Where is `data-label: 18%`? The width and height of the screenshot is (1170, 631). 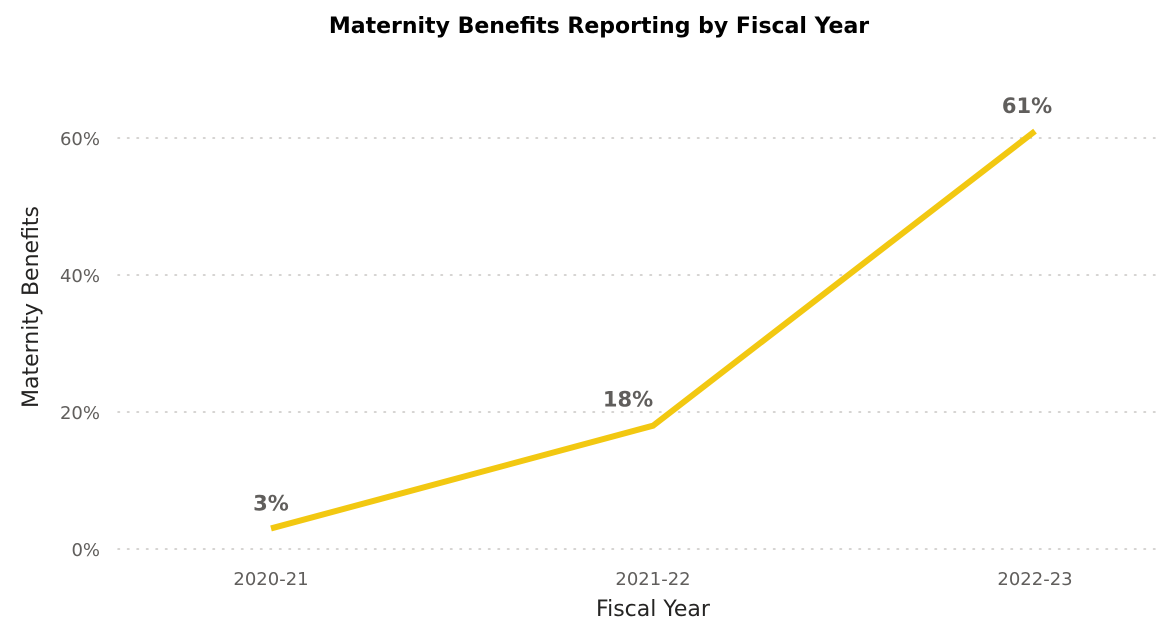 data-label: 18% is located at coordinates (628, 400).